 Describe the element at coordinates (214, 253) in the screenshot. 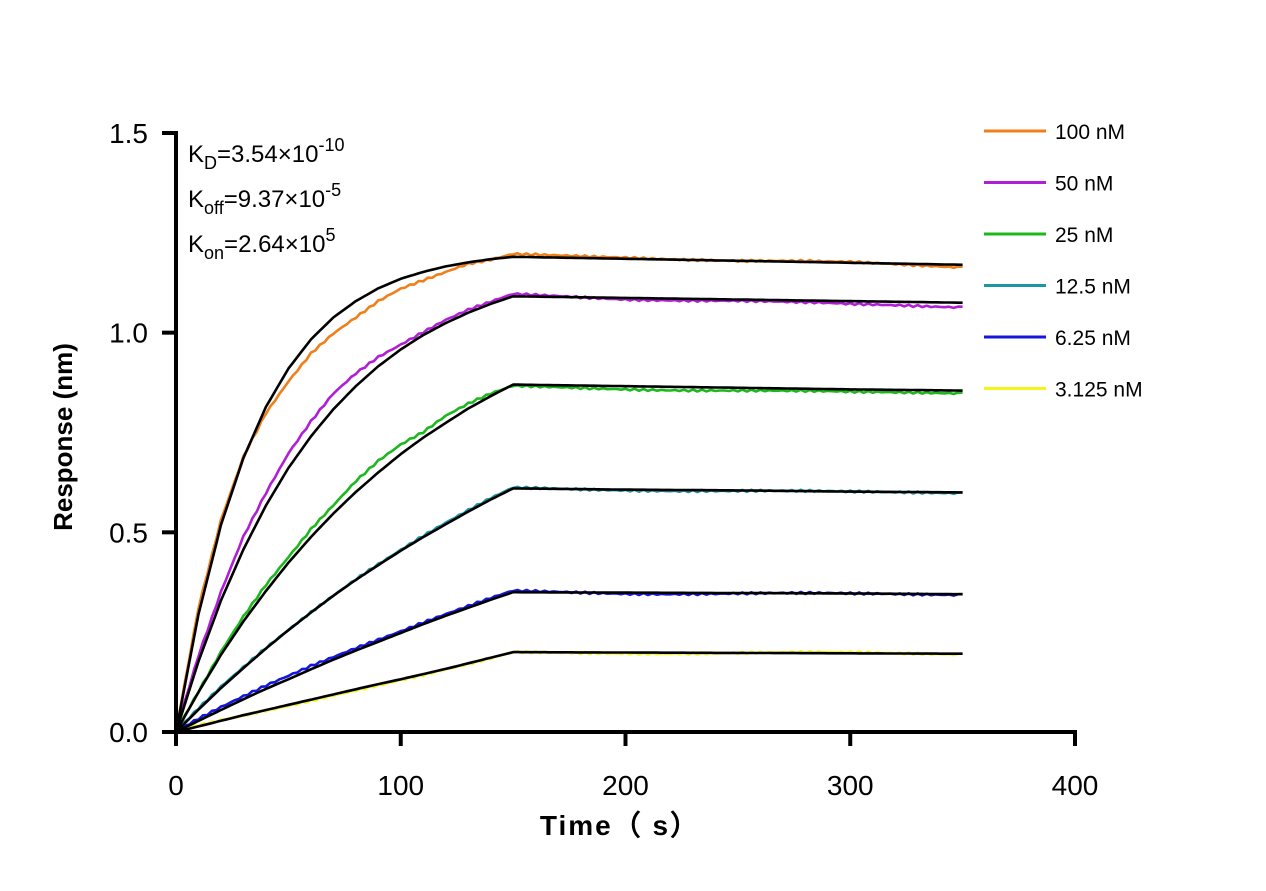

I see `annotation-subscript: on` at that location.